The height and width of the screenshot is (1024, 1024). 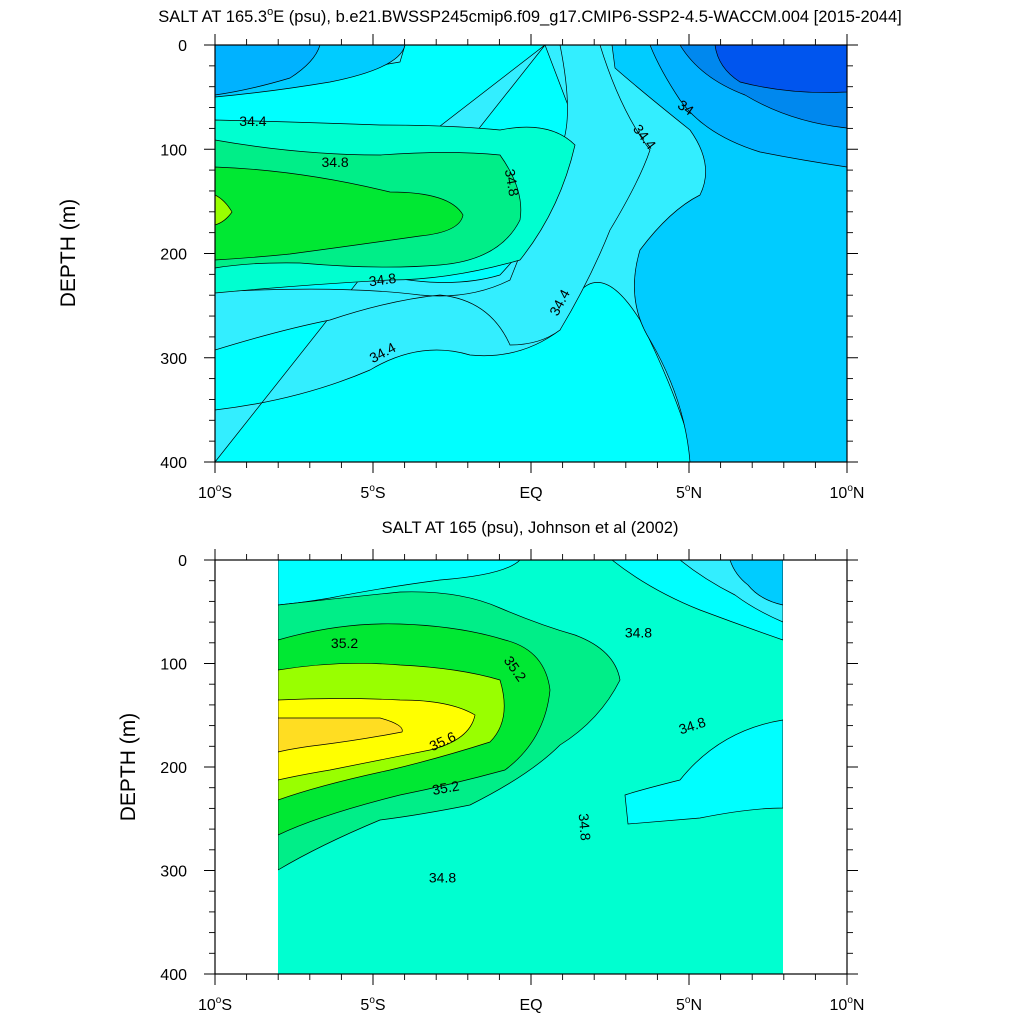 I want to click on panel-1-x-tick-label: 5oS, so click(x=372, y=492).